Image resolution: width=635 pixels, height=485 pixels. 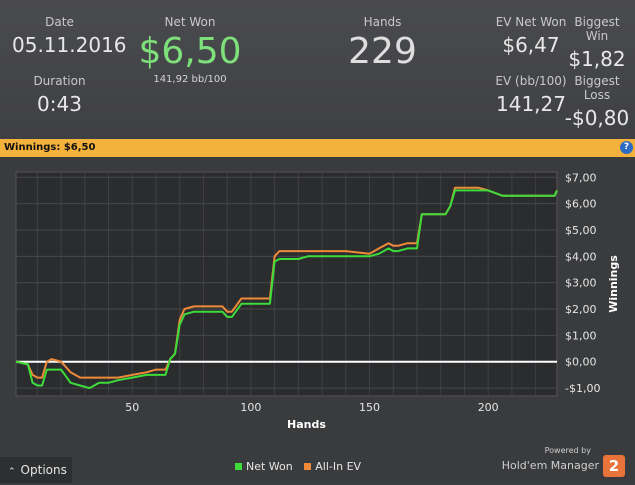 What do you see at coordinates (190, 79) in the screenshot?
I see `net-won-bb100: 141,92 bb/100` at bounding box center [190, 79].